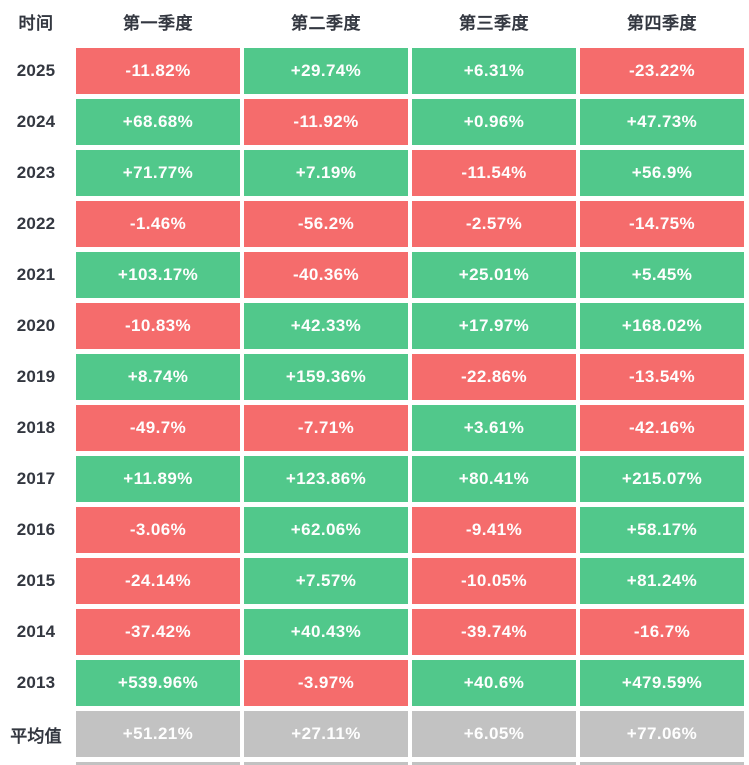 Image resolution: width=749 pixels, height=765 pixels. I want to click on value-cell: -40.36%, so click(326, 275).